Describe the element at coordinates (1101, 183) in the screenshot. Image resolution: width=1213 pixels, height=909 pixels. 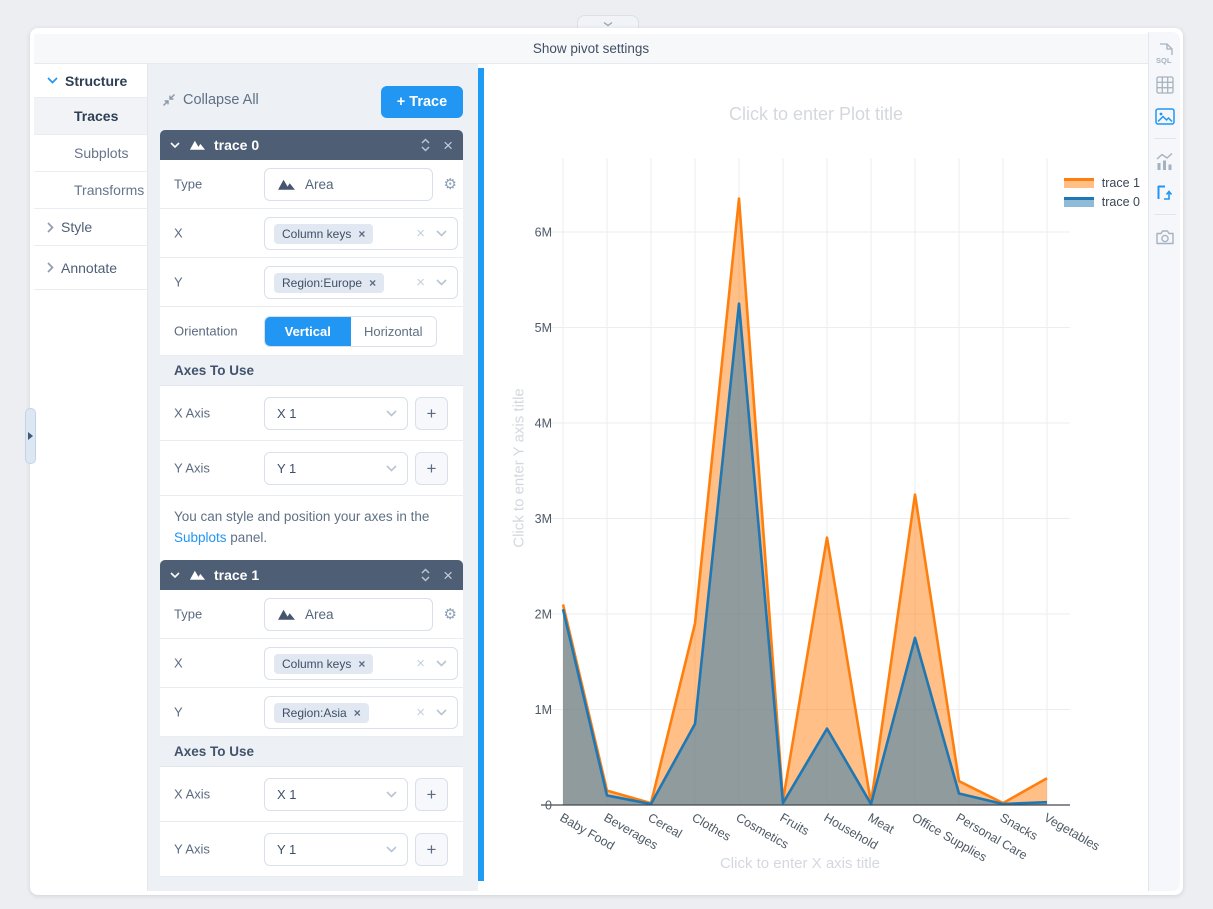
I see `legend-item: trace 1` at that location.